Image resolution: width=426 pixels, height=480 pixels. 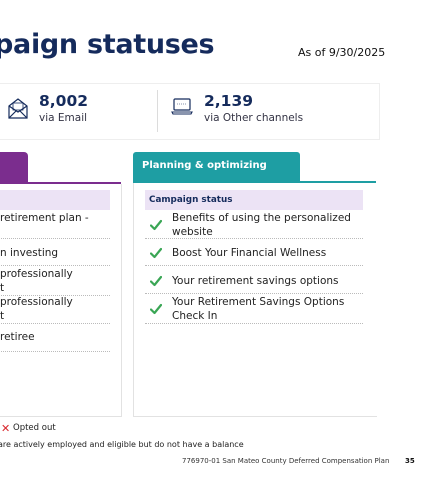 I want to click on email-label: via Email, so click(x=63, y=118).